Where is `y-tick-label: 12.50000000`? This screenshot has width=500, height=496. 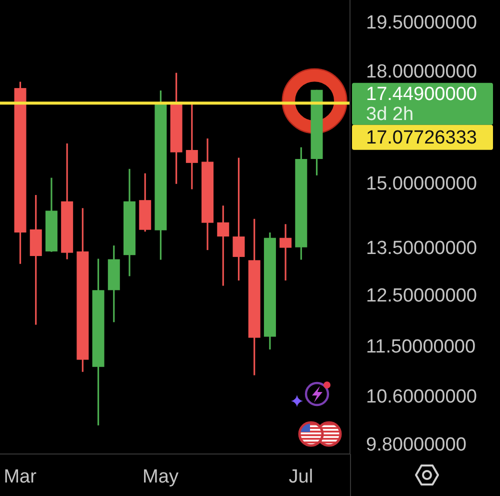 y-tick-label: 12.50000000 is located at coordinates (421, 295).